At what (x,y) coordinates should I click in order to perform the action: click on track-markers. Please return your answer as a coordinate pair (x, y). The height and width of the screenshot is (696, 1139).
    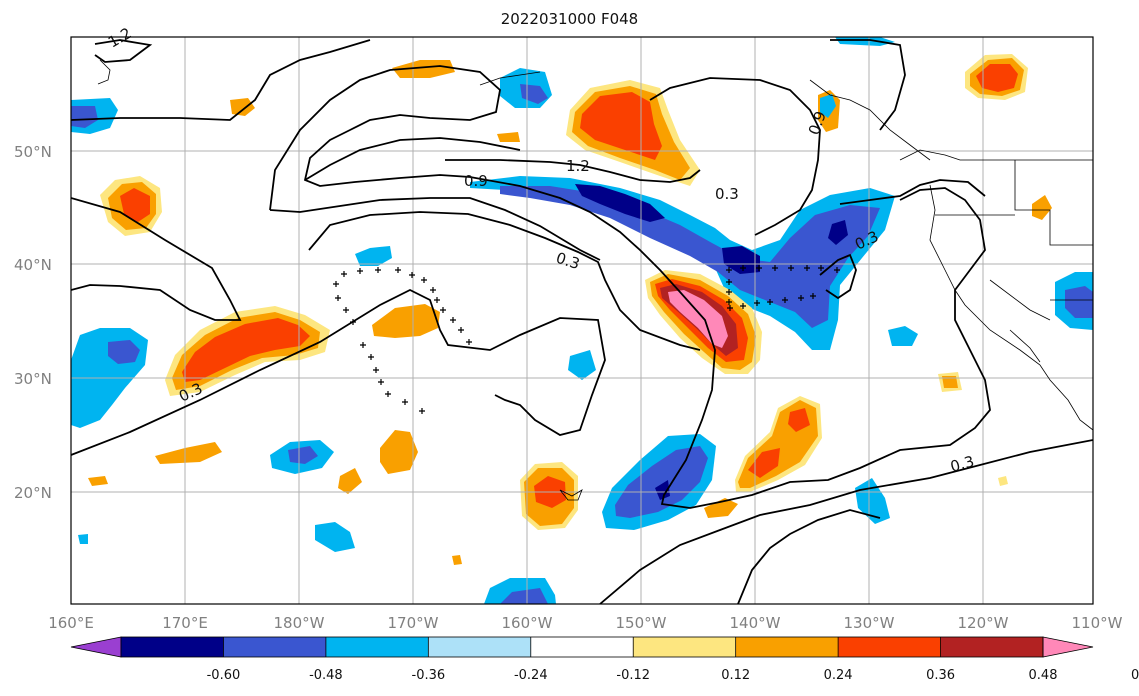
    Looking at the image, I should click on (586, 339).